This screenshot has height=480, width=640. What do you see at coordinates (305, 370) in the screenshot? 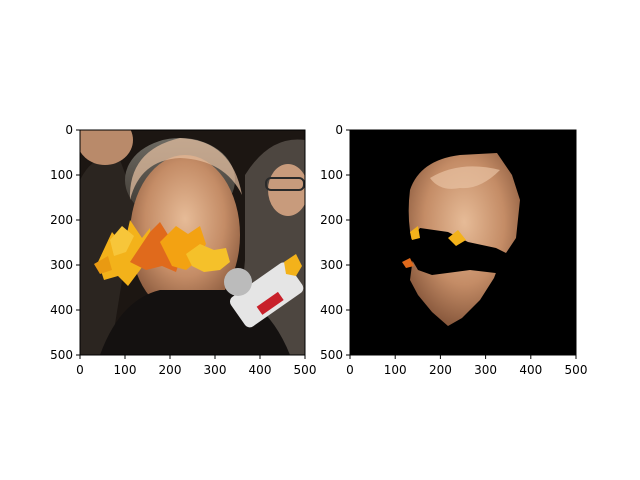
I see `left-x-tick-label: 500` at bounding box center [305, 370].